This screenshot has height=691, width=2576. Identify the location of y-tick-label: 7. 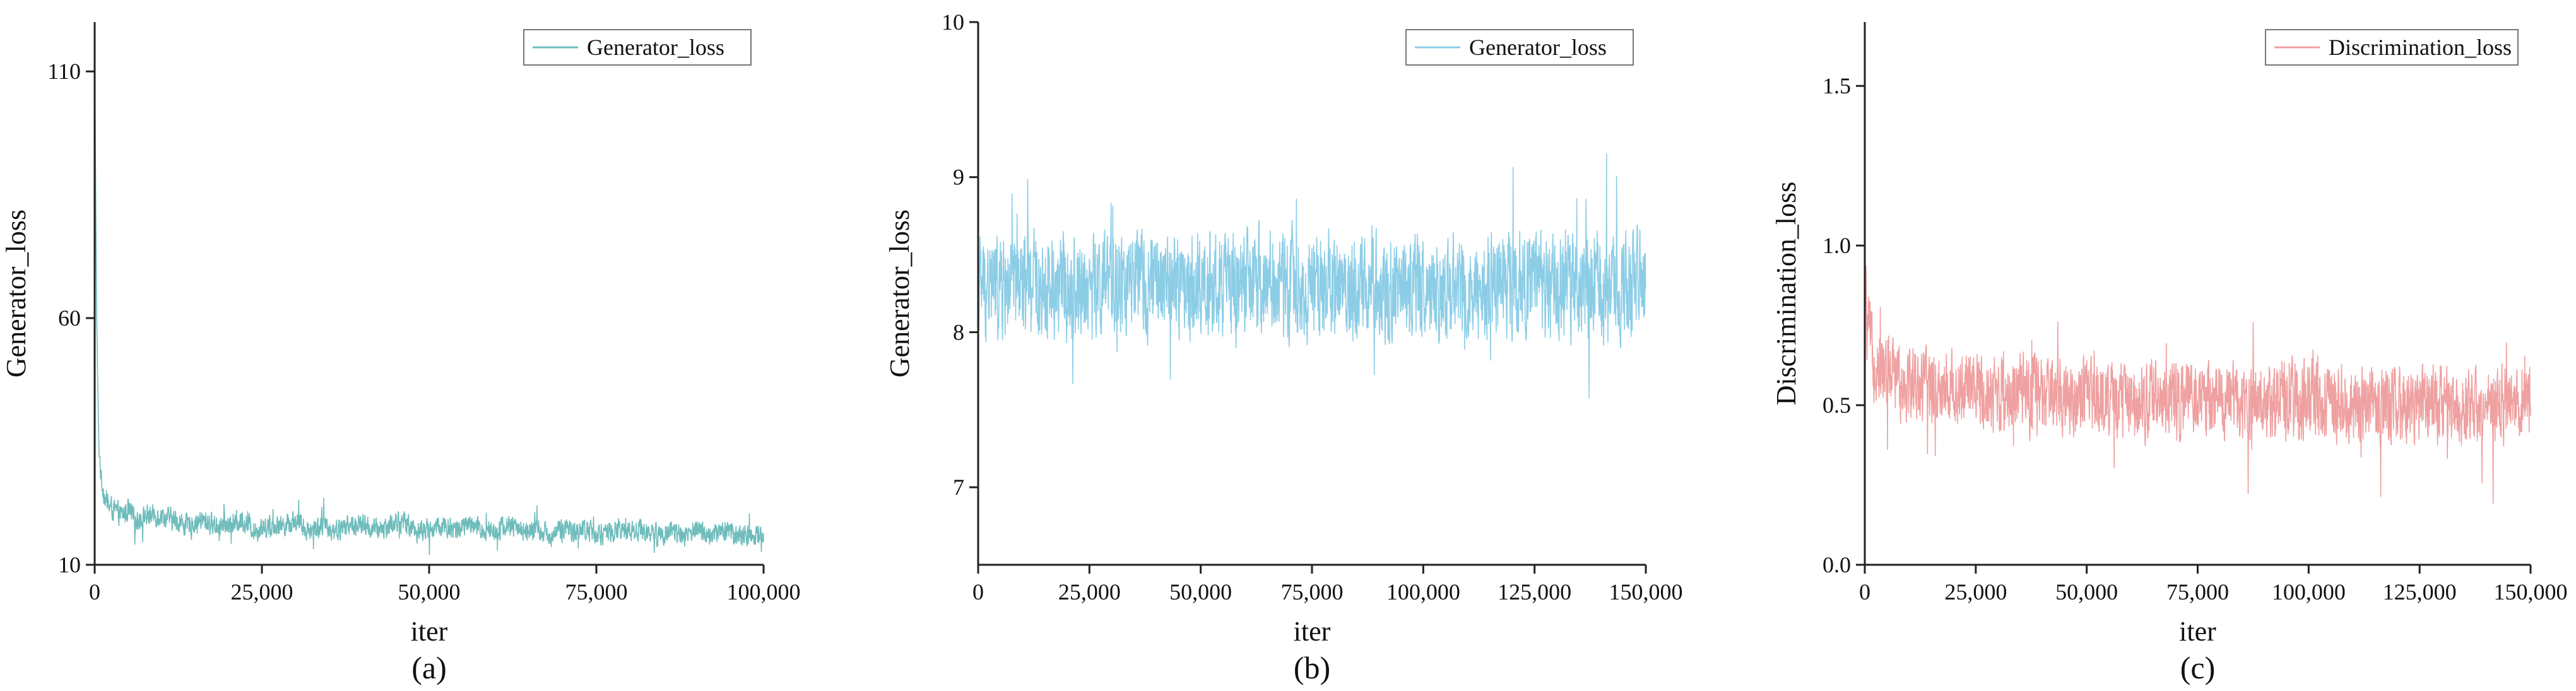
(959, 487).